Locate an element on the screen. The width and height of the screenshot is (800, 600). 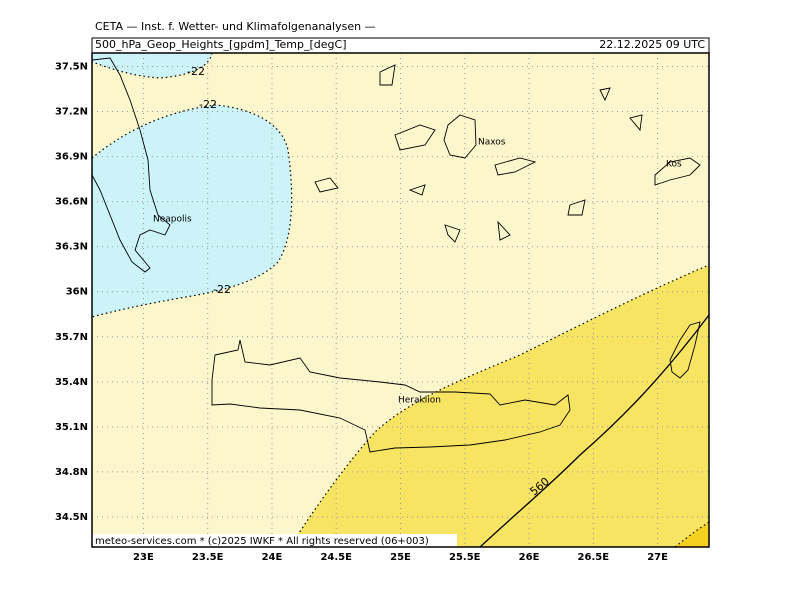
y-tick-label: 37.2N is located at coordinates (71, 112).